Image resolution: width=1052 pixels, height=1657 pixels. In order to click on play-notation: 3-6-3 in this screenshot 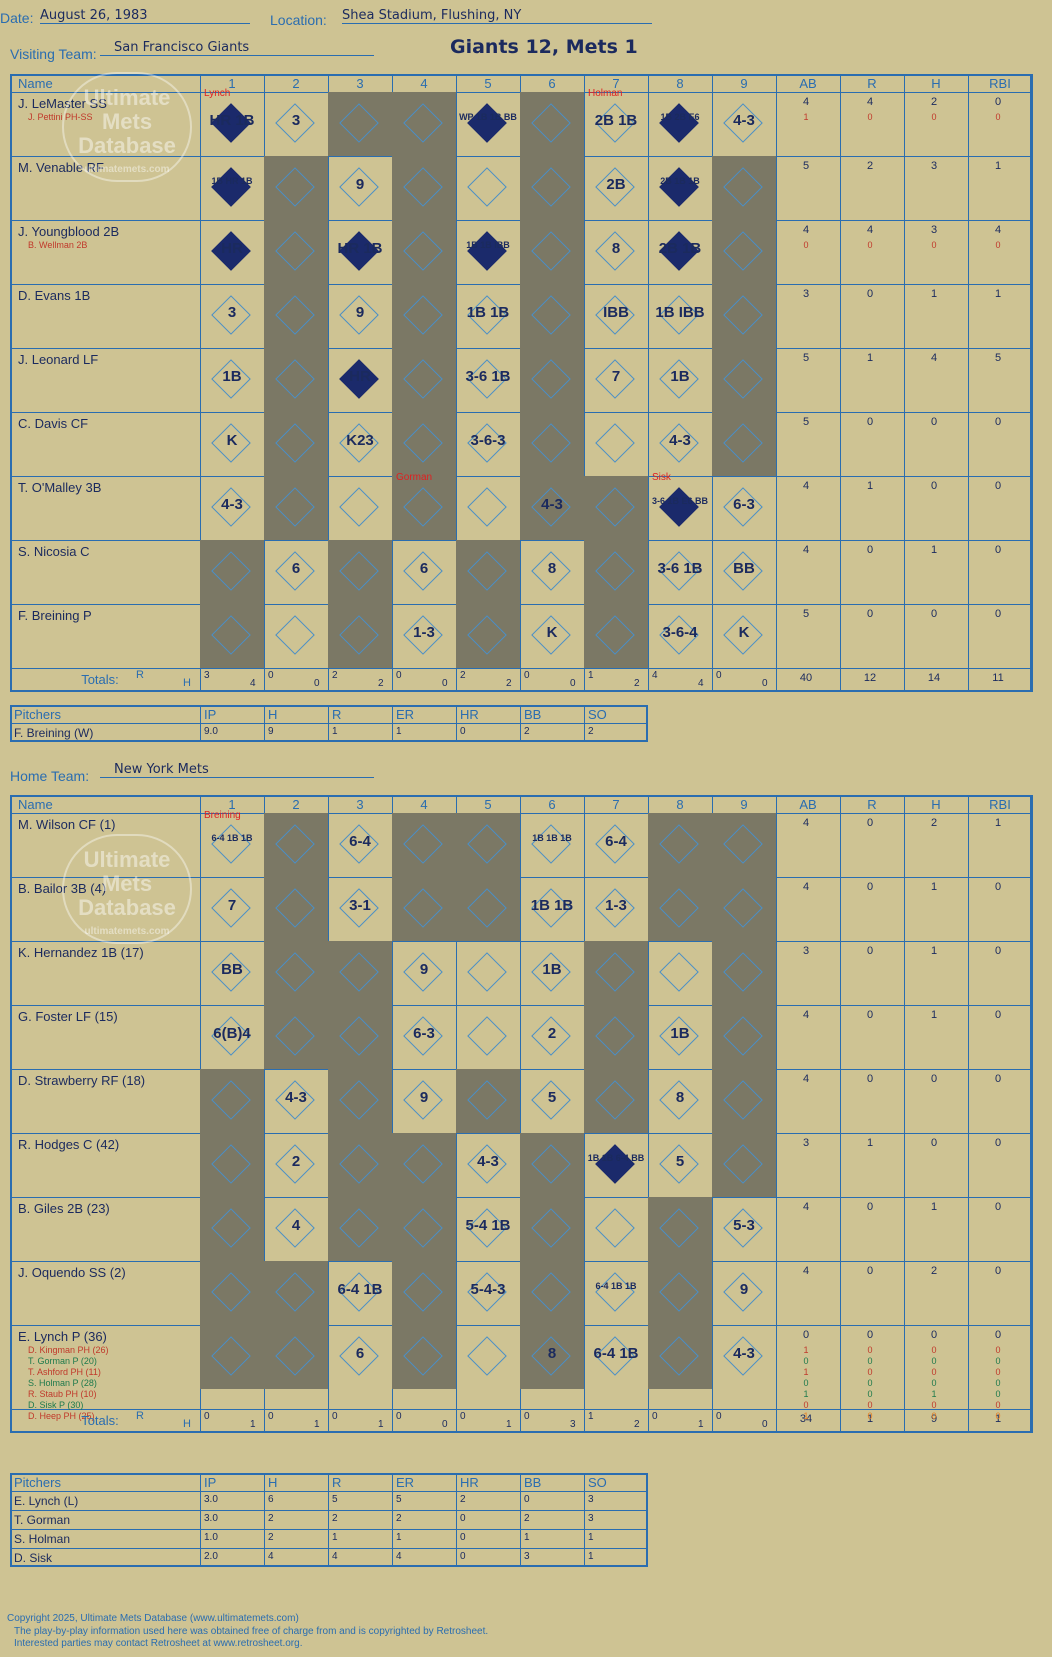, I will do `click(488, 440)`.